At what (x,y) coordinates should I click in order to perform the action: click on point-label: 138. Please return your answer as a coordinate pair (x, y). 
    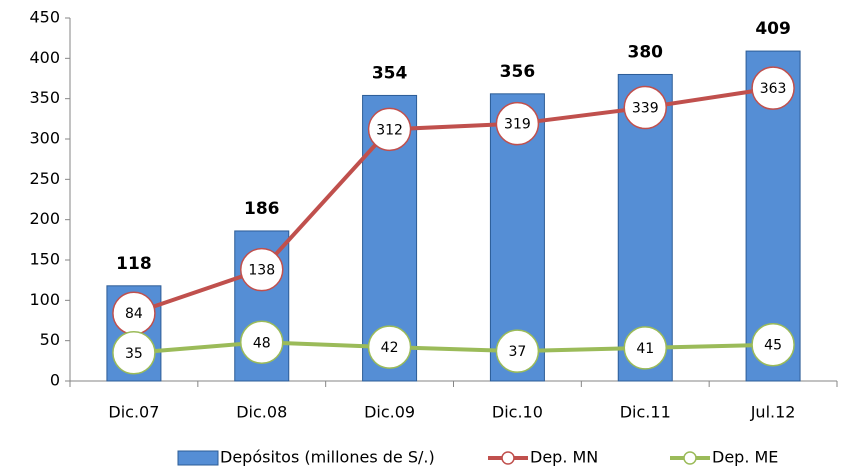
    Looking at the image, I should click on (261, 271).